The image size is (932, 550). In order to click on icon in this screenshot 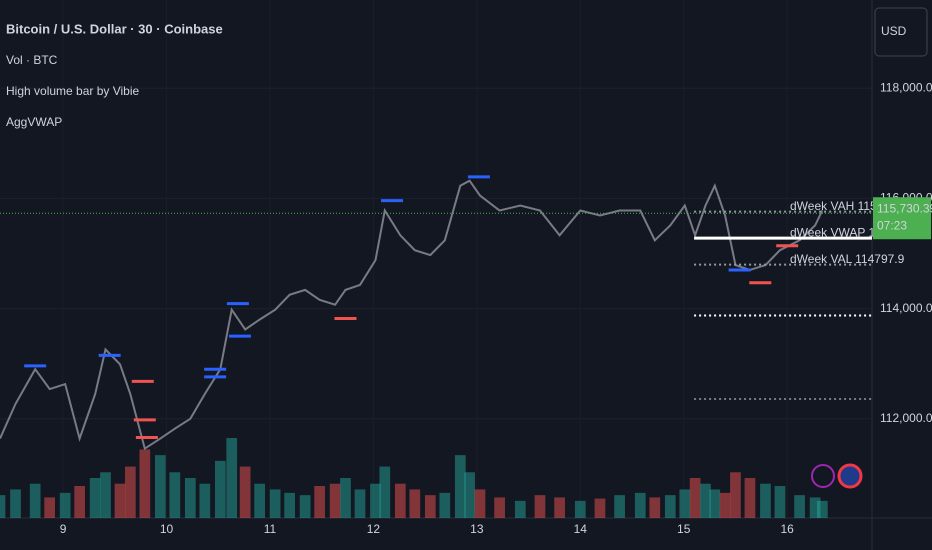, I will do `click(823, 476)`.